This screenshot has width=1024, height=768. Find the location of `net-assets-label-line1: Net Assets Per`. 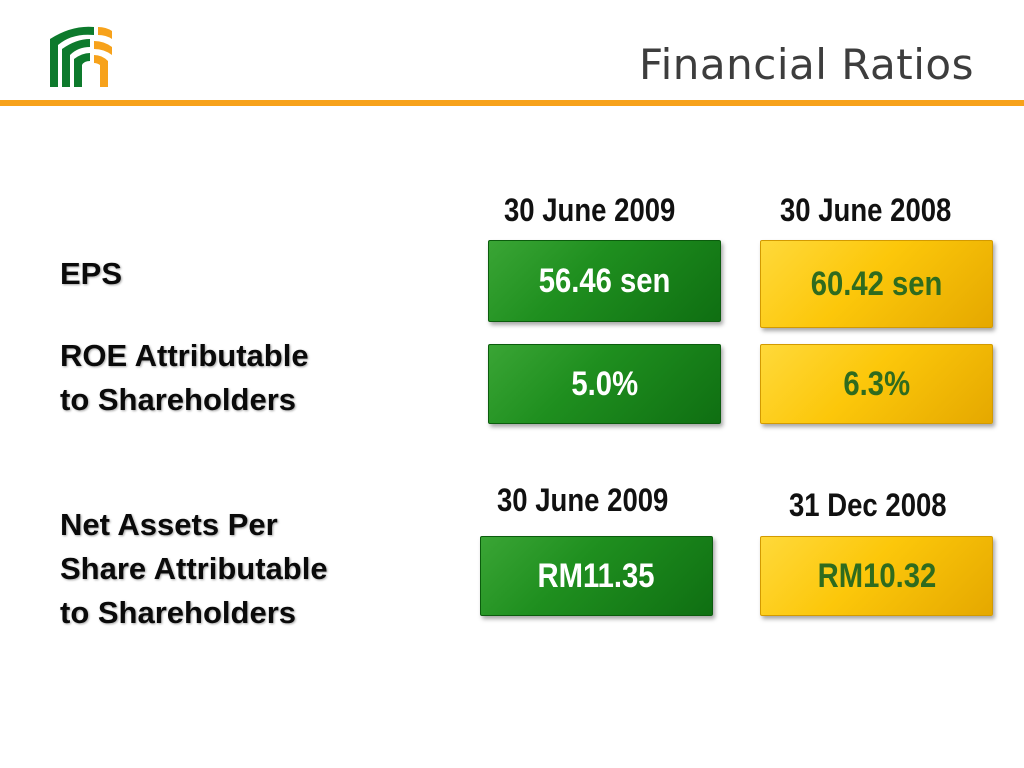

net-assets-label-line1: Net Assets Per is located at coordinates (169, 524).